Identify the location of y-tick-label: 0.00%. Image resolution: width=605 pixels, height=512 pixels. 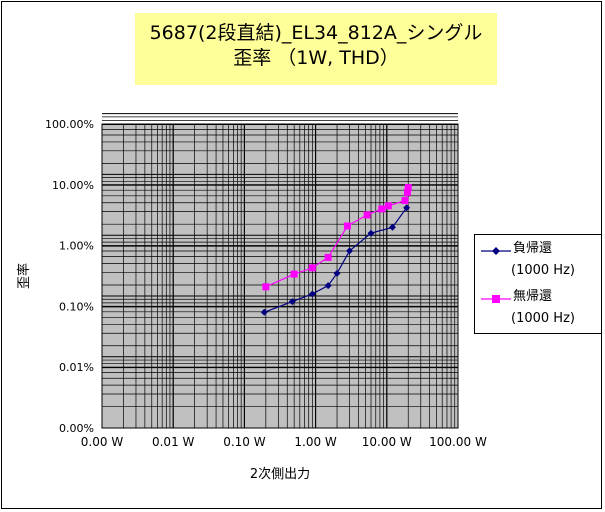
(76, 428).